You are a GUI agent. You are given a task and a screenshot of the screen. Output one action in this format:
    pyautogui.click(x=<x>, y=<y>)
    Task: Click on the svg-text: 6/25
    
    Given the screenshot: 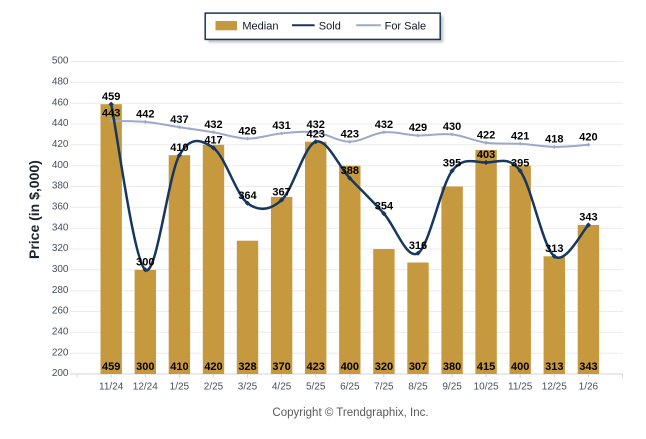 What is the action you would take?
    pyautogui.click(x=350, y=387)
    